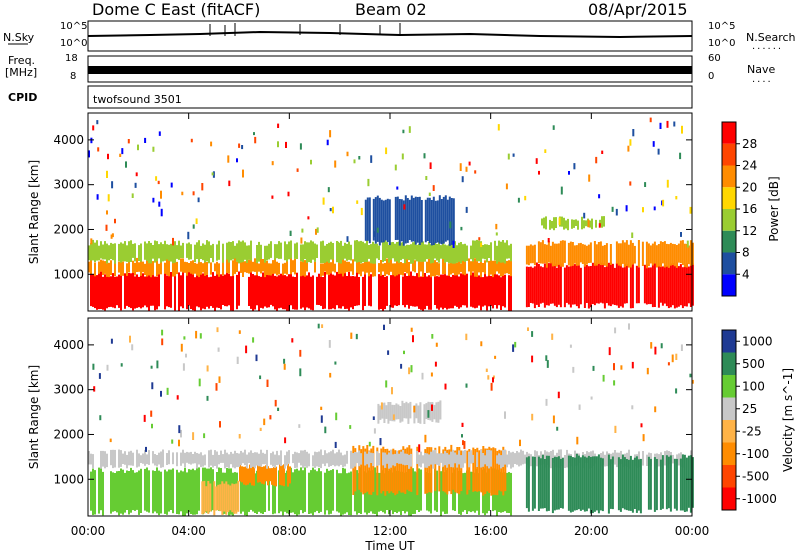 The image size is (800, 554). What do you see at coordinates (729, 198) in the screenshot?
I see `colorbar-swatch` at bounding box center [729, 198].